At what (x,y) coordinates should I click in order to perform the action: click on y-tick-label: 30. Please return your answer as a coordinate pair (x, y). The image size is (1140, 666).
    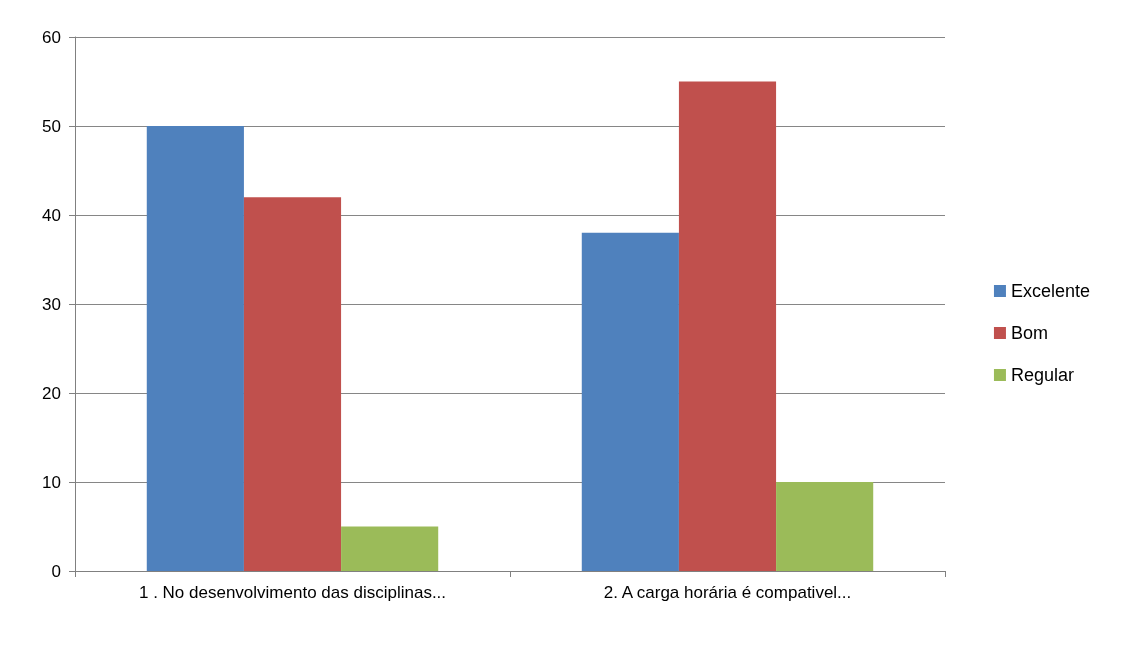
    Looking at the image, I should click on (51, 304).